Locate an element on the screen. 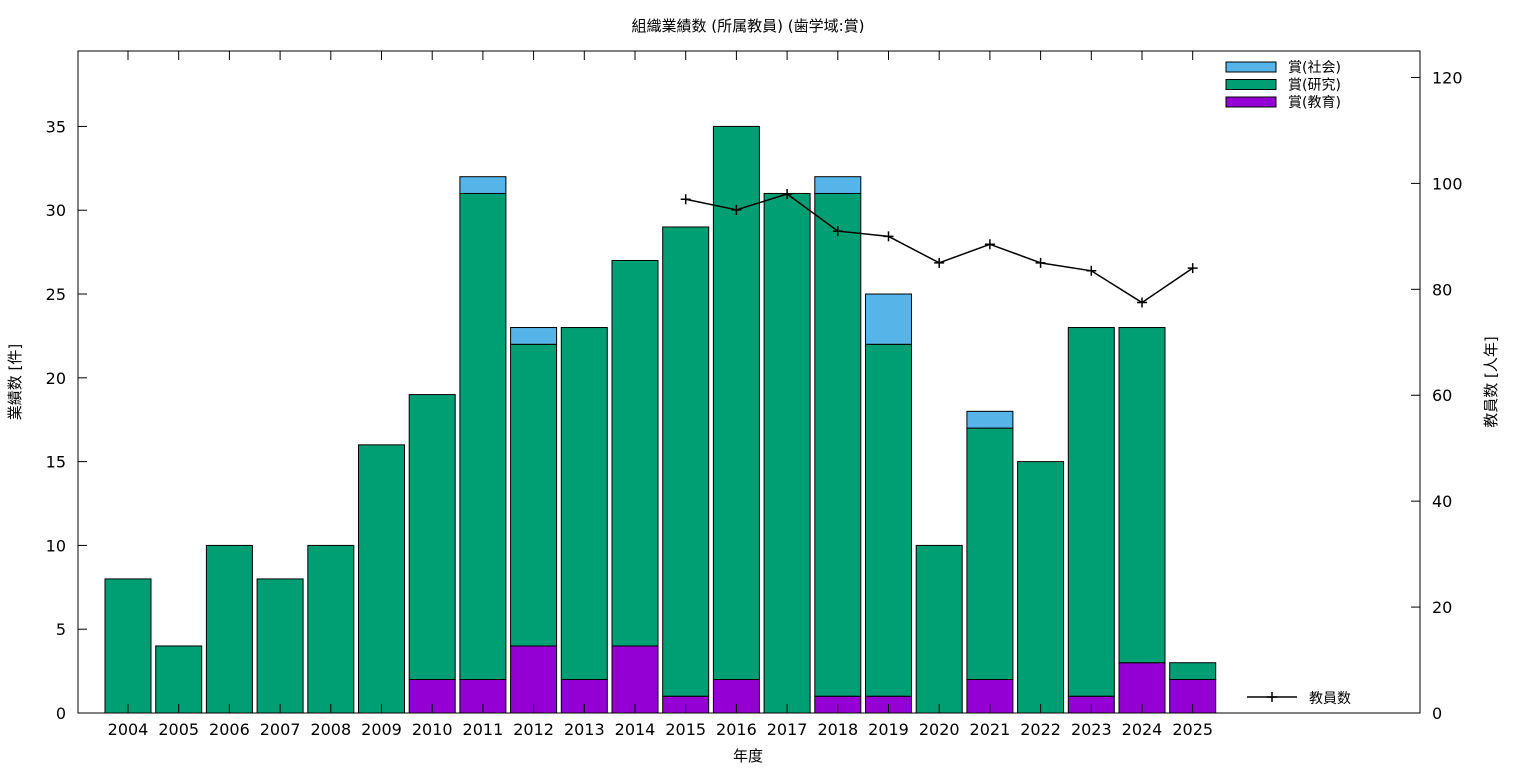 The height and width of the screenshot is (768, 1536). x-tick-label-2012: 2012 is located at coordinates (533, 729).